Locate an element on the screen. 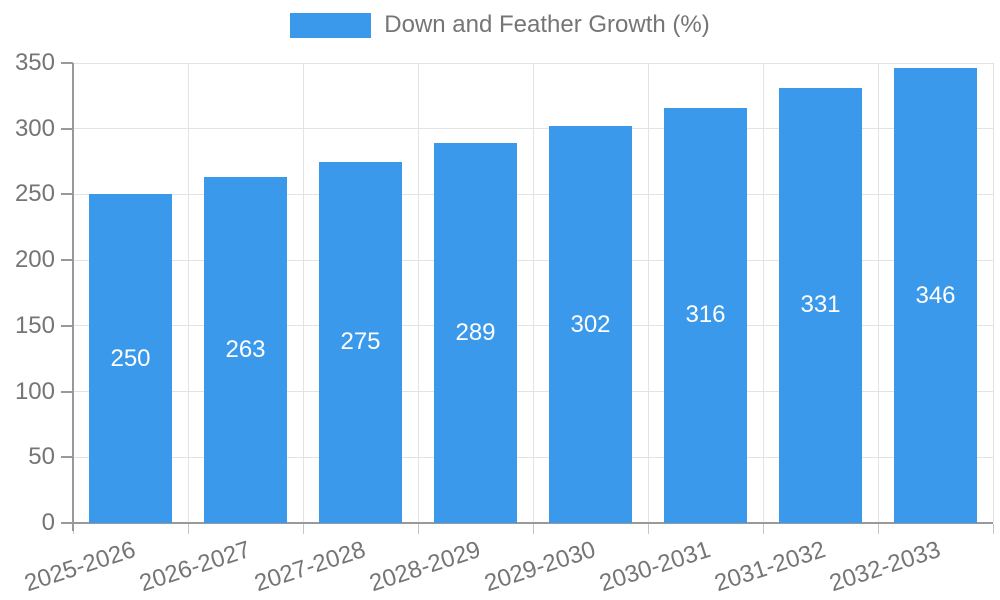  y-axis-tick-label: 200 is located at coordinates (34, 260).